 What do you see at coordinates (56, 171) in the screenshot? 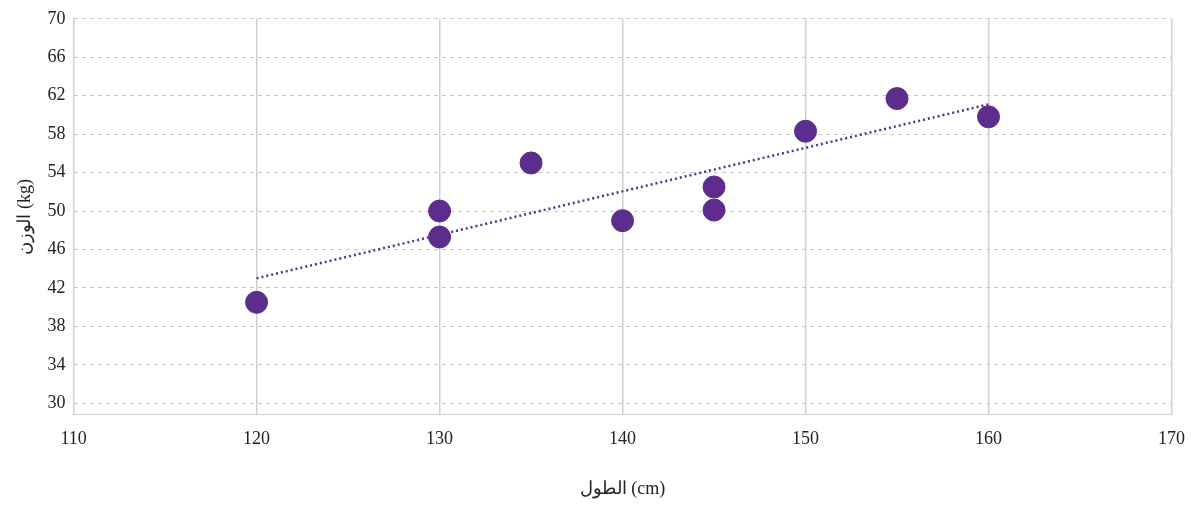
I see `y-tick-label: 54` at bounding box center [56, 171].